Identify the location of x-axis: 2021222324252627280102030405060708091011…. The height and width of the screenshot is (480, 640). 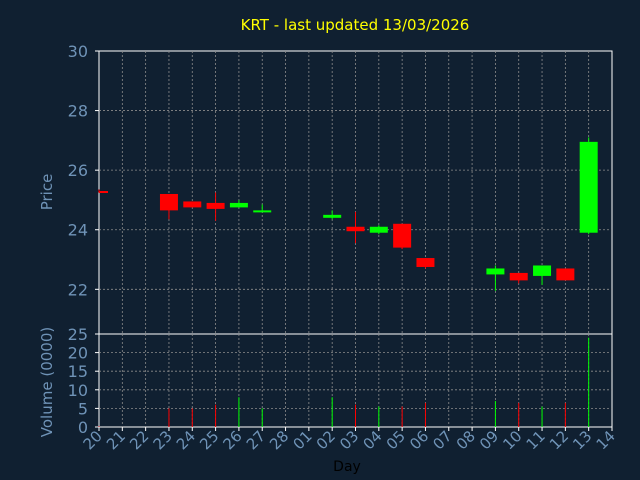
(349, 440).